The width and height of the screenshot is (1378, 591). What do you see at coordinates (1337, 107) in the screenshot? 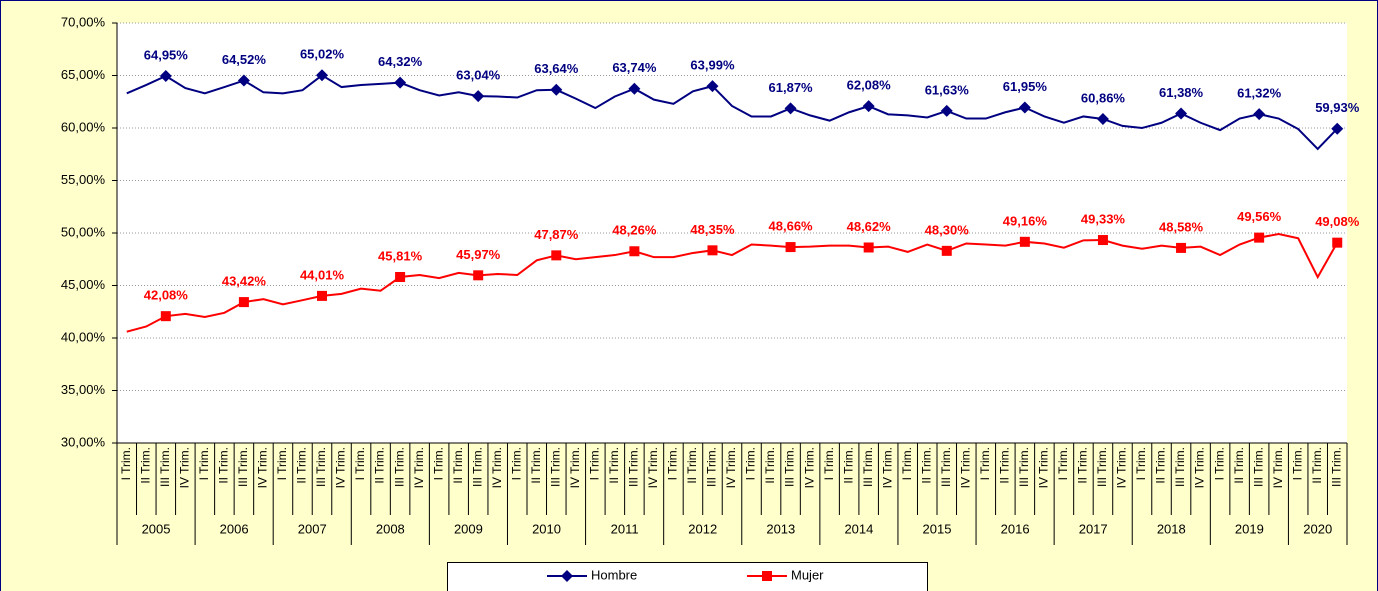
I see `data-label: 59,93%` at bounding box center [1337, 107].